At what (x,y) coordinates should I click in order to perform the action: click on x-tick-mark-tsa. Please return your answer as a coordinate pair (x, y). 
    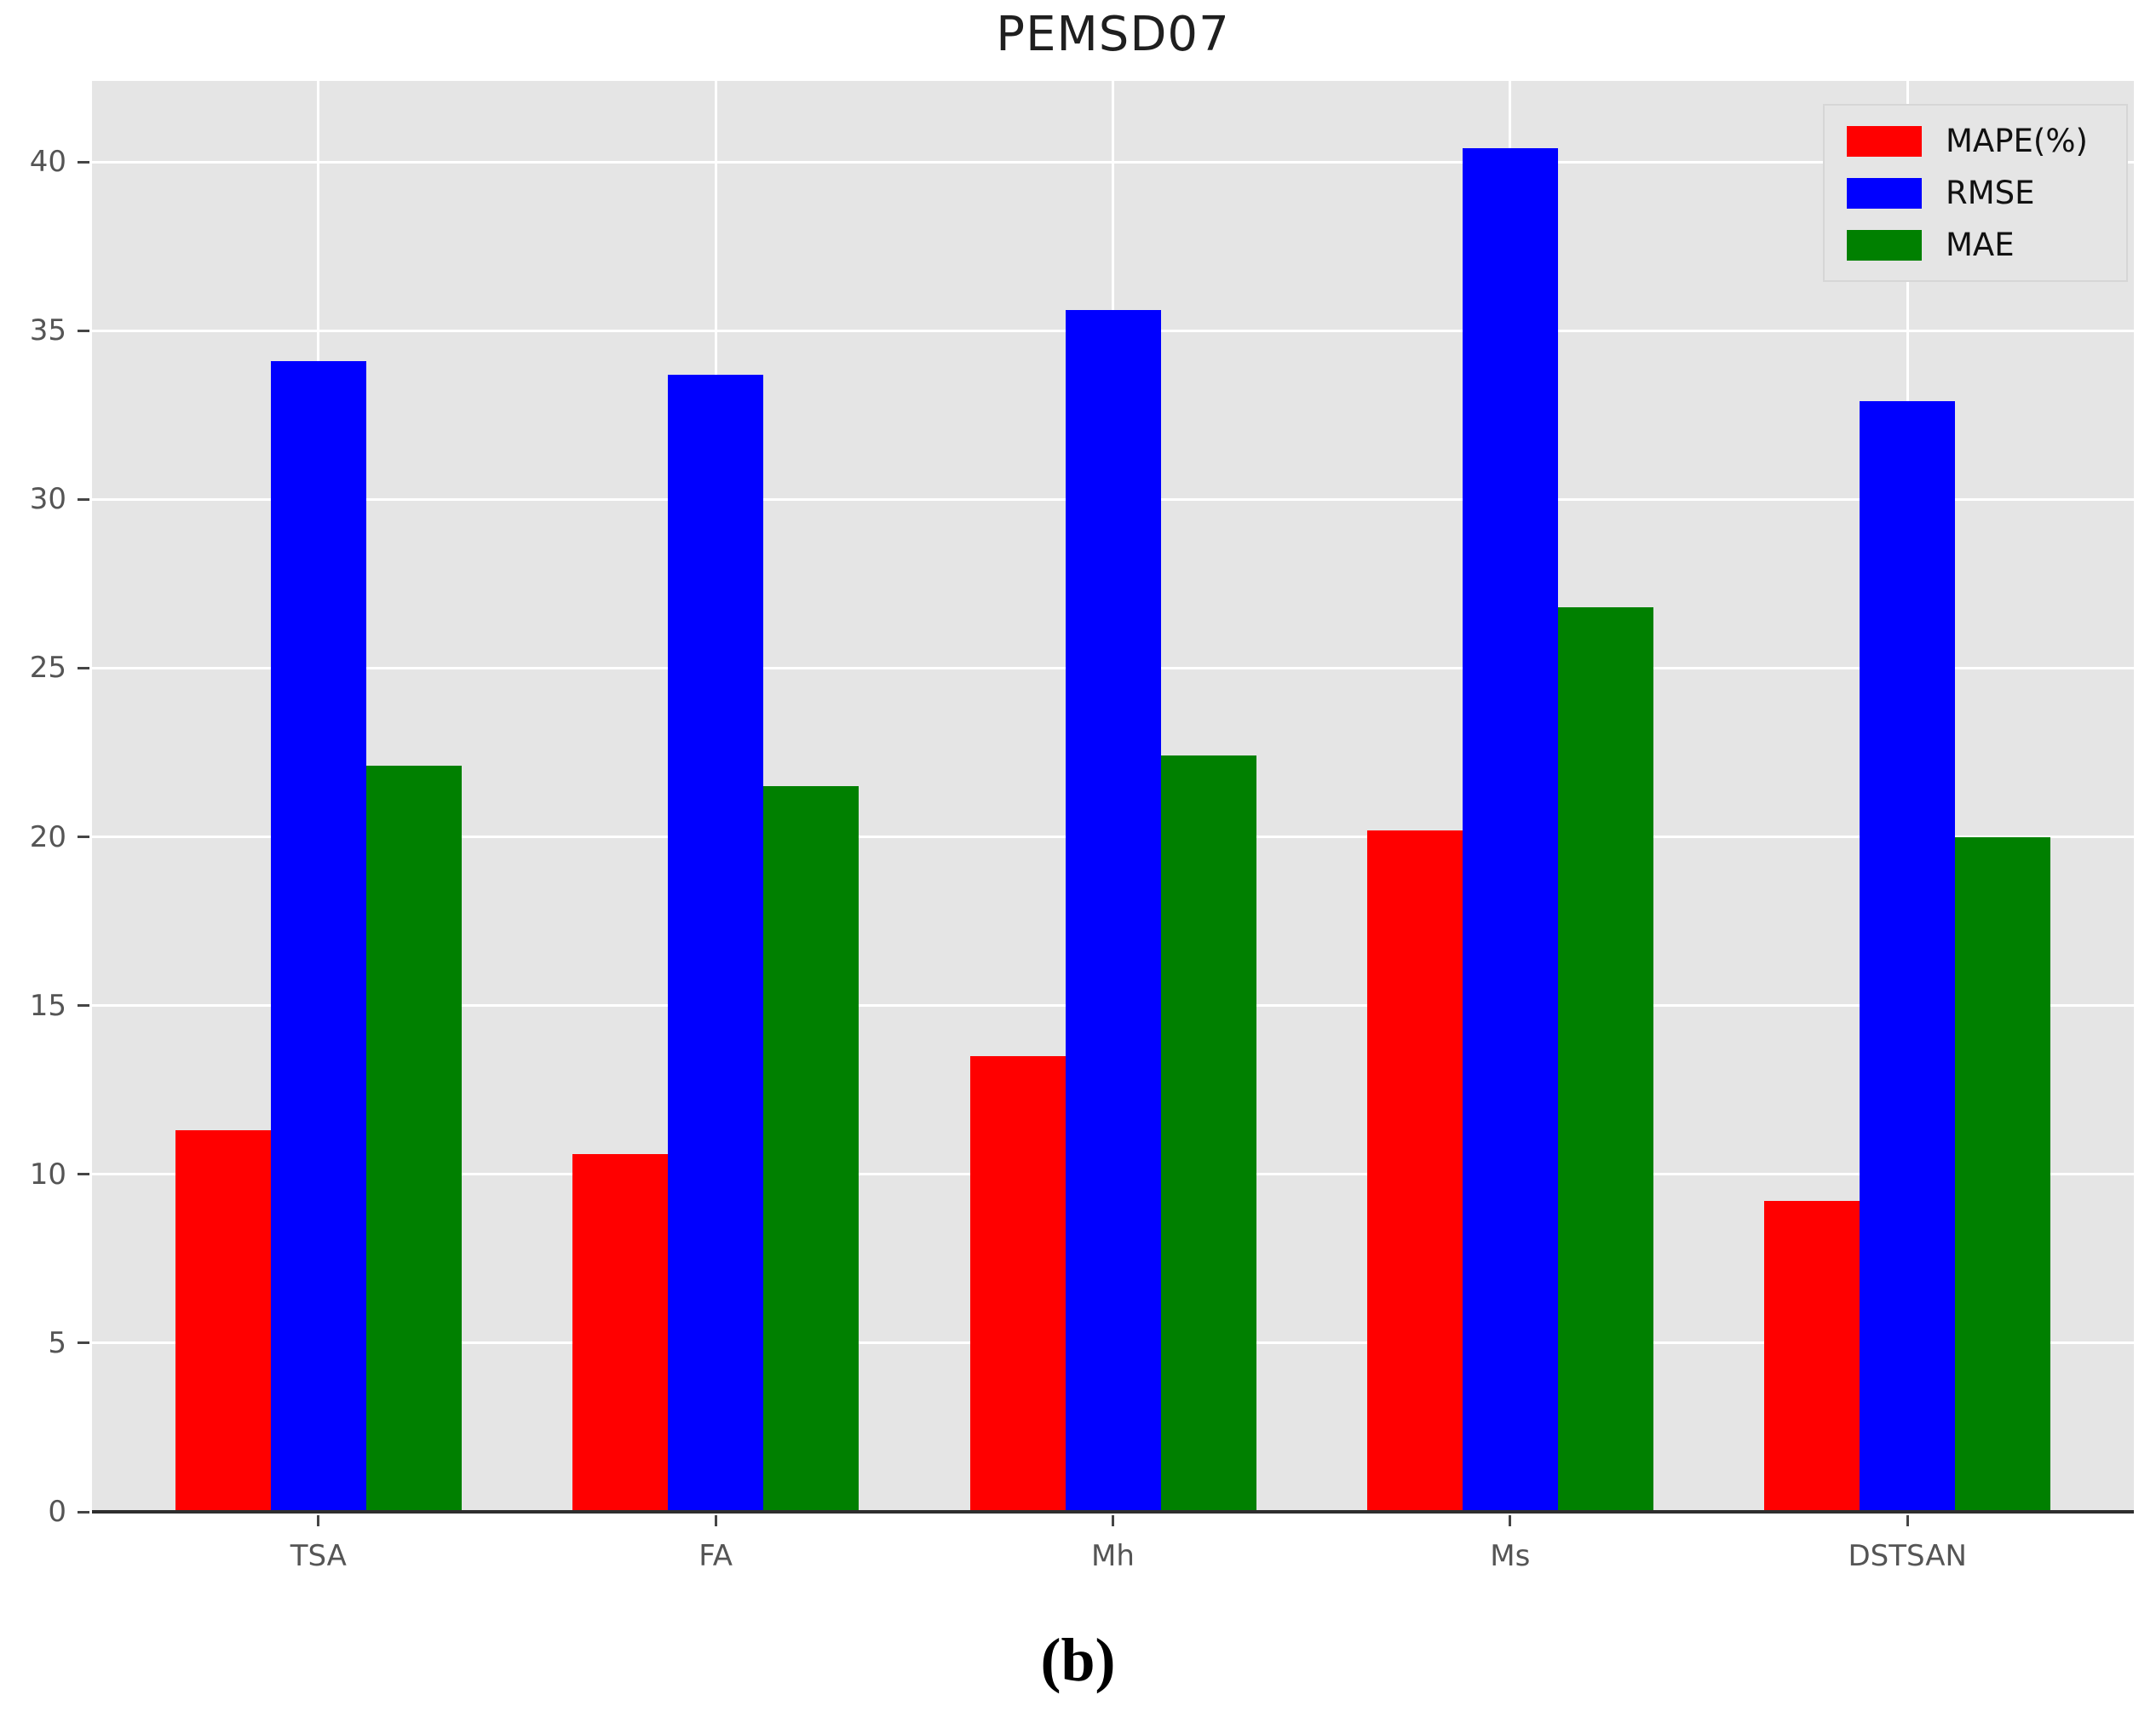
    Looking at the image, I should click on (318, 1520).